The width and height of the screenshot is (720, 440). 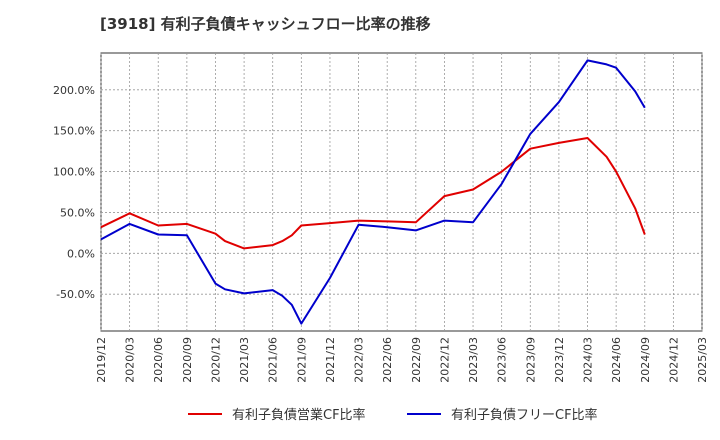 What do you see at coordinates (74, 90) in the screenshot?
I see `y-tick-label-0: 200.0%` at bounding box center [74, 90].